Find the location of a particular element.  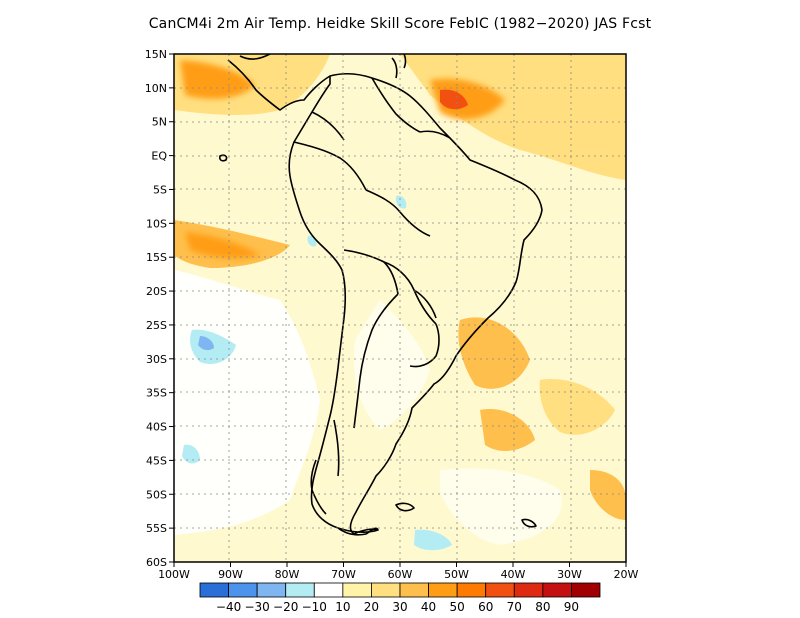

lon-tick-label: 100W is located at coordinates (174, 574).